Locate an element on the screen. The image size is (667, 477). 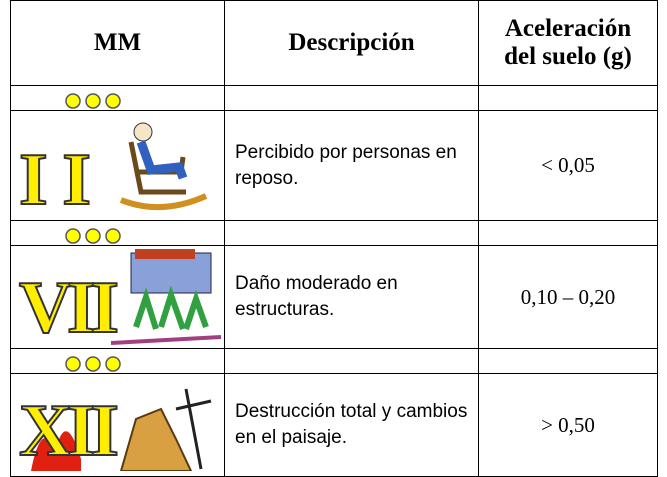
image-cell: II is located at coordinates (117, 165).